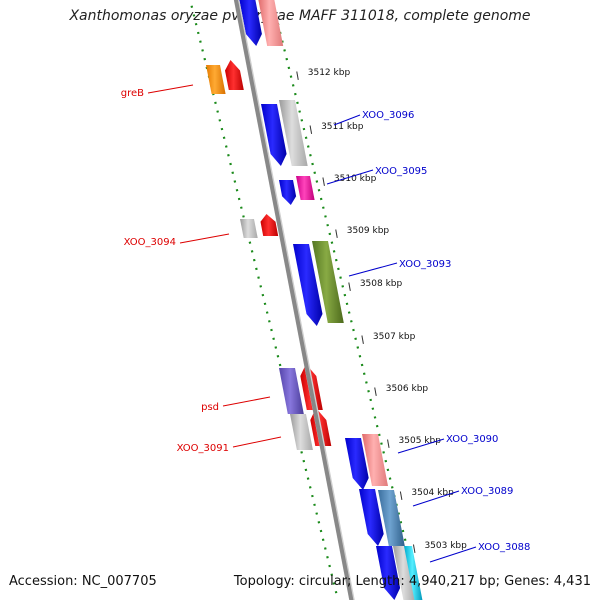 The image size is (600, 600). Describe the element at coordinates (150, 242) in the screenshot. I see `gene-label-left: XOO_3094` at that location.